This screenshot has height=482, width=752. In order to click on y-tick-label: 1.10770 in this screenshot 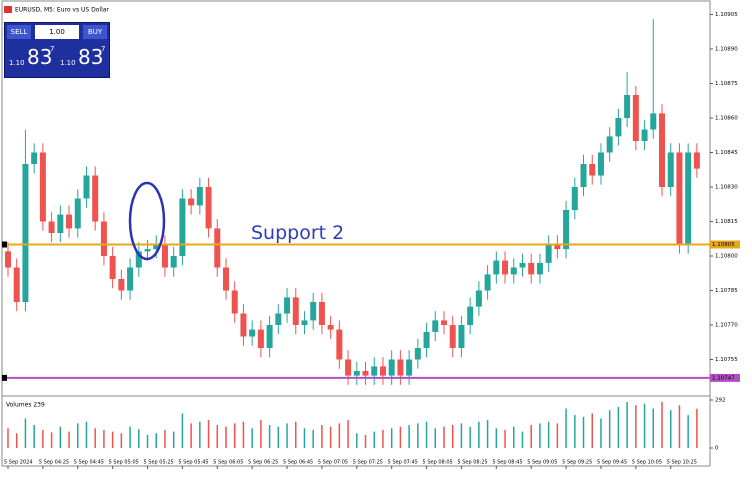, I will do `click(726, 326)`.